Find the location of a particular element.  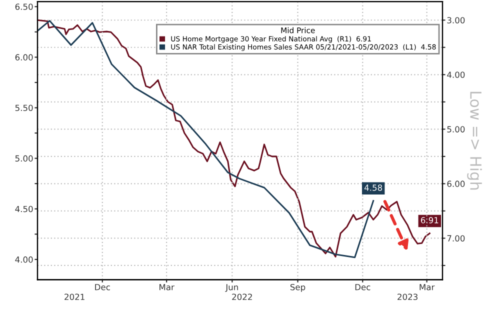

y2-tick-label: 4.00 is located at coordinates (456, 75).